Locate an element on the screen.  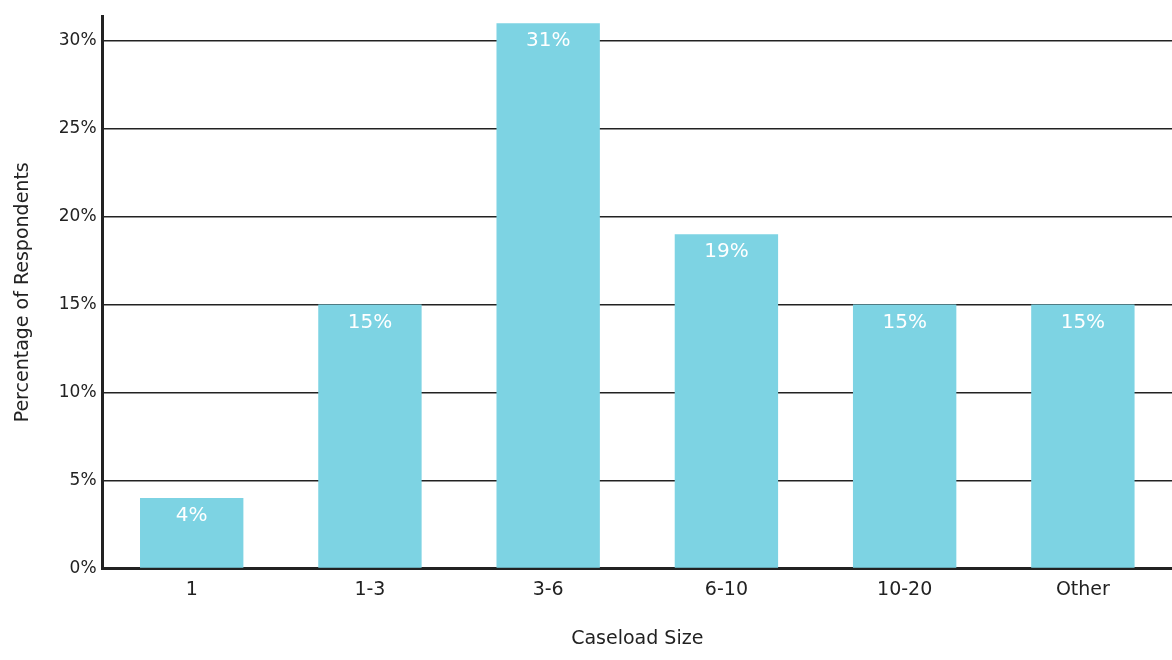
y-tick-label: 15% is located at coordinates (77, 303).